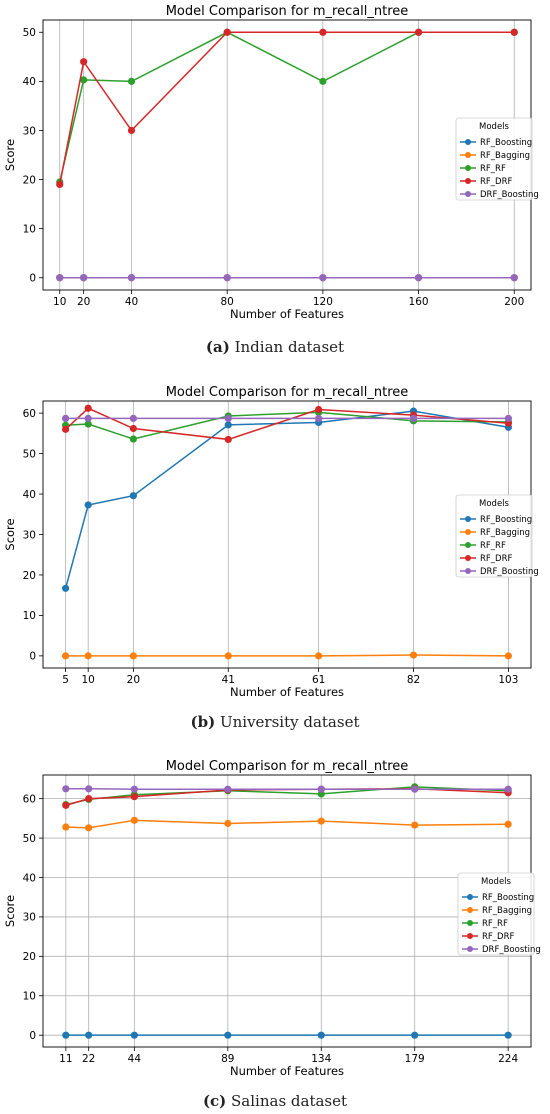 The width and height of the screenshot is (550, 1114). What do you see at coordinates (287, 107) in the screenshot?
I see `series-line-RF_RF` at bounding box center [287, 107].